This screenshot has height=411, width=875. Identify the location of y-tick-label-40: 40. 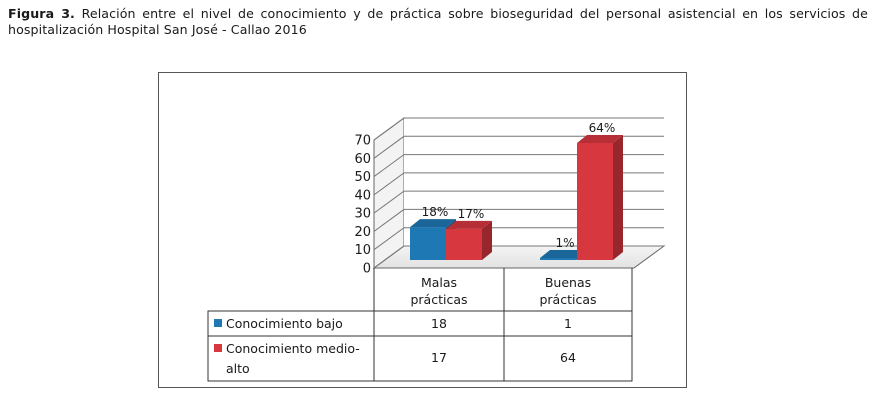
(362, 195).